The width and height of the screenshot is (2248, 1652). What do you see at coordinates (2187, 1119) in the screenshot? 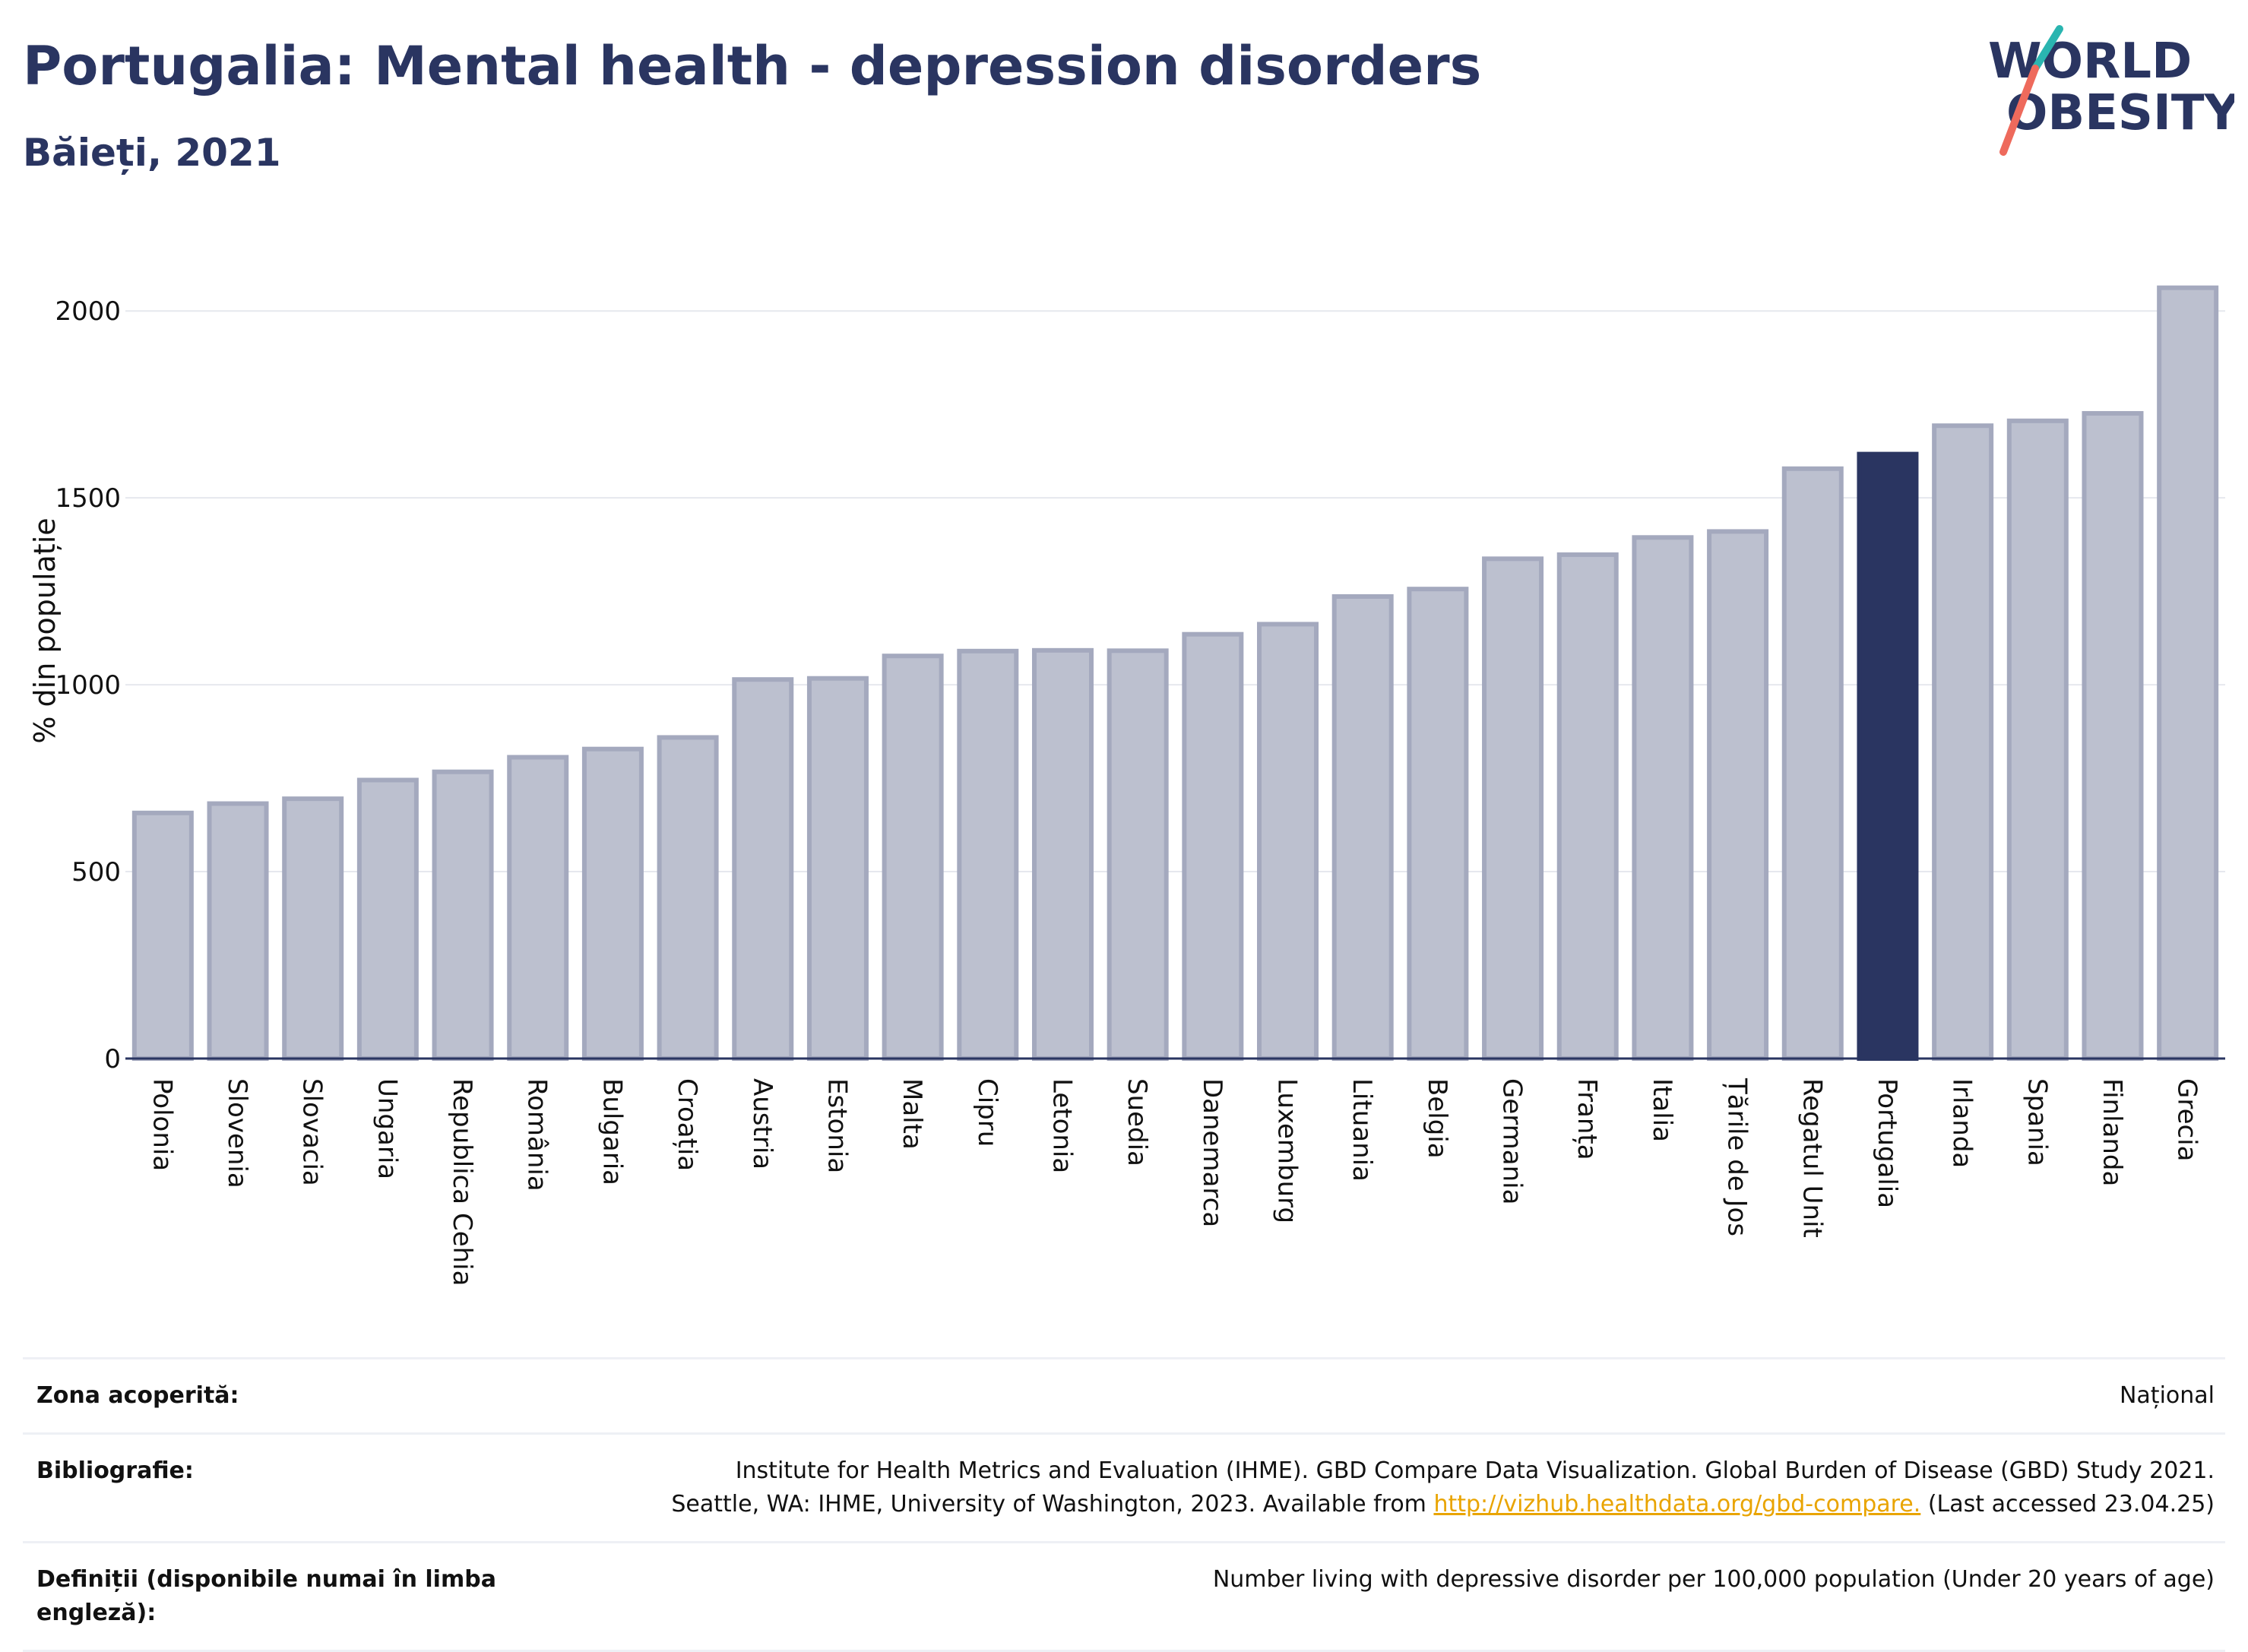
I see `x-tick-label: Grecia` at bounding box center [2187, 1119].